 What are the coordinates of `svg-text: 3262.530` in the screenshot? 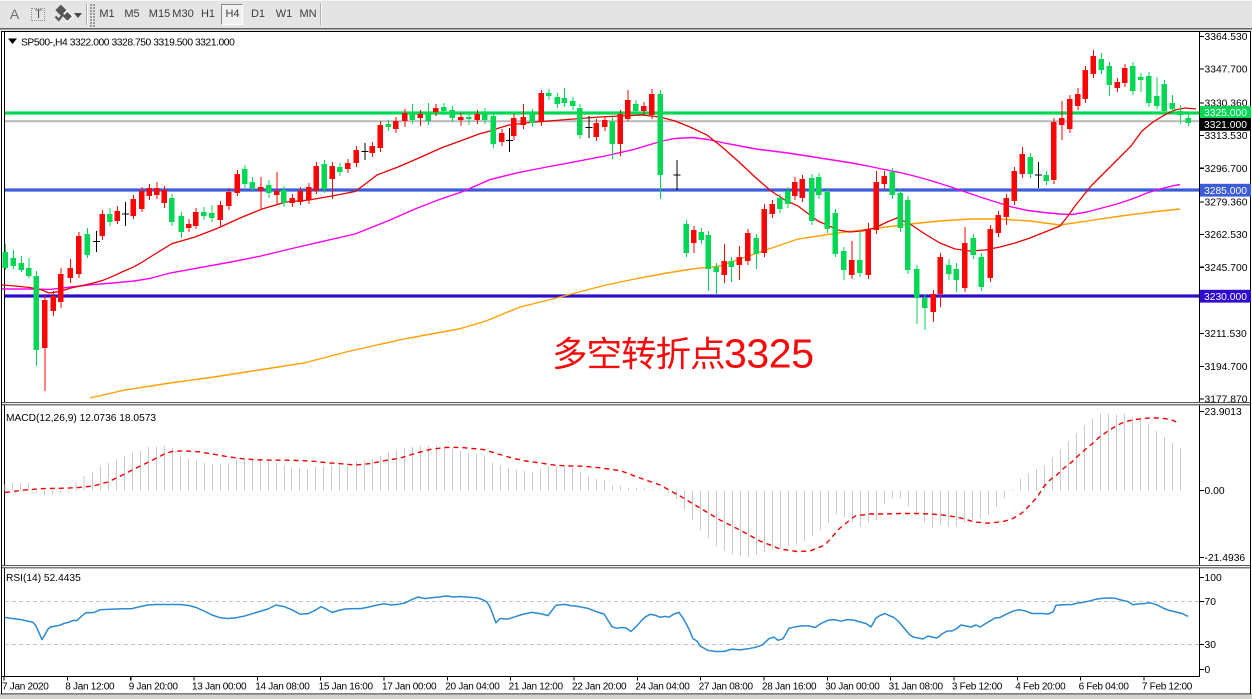 It's located at (1226, 235).